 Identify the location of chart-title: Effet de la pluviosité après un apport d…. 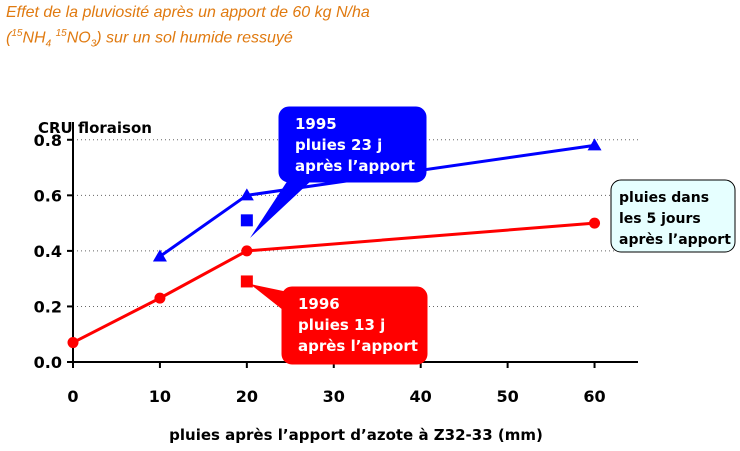
(188, 28).